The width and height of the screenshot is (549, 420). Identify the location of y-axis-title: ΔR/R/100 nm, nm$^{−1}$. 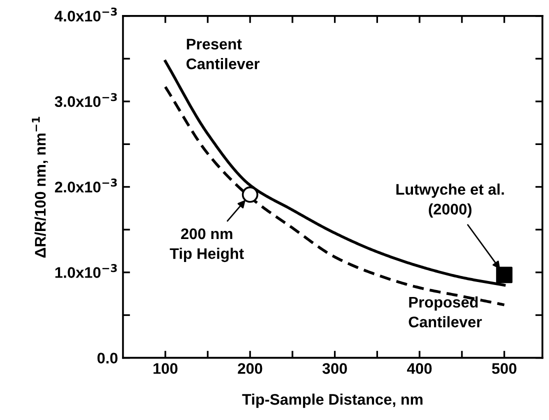
(40, 187).